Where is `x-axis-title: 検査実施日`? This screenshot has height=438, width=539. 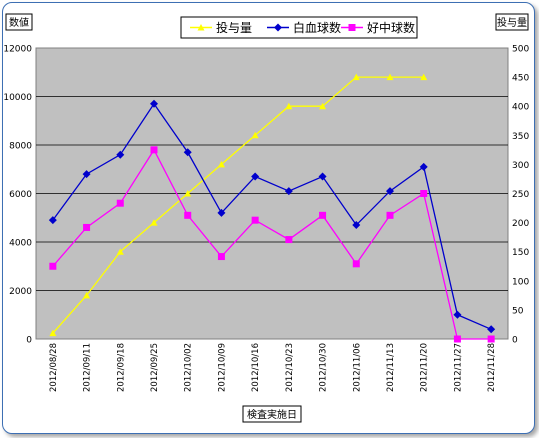
x-axis-title: 検査実施日 is located at coordinates (272, 414).